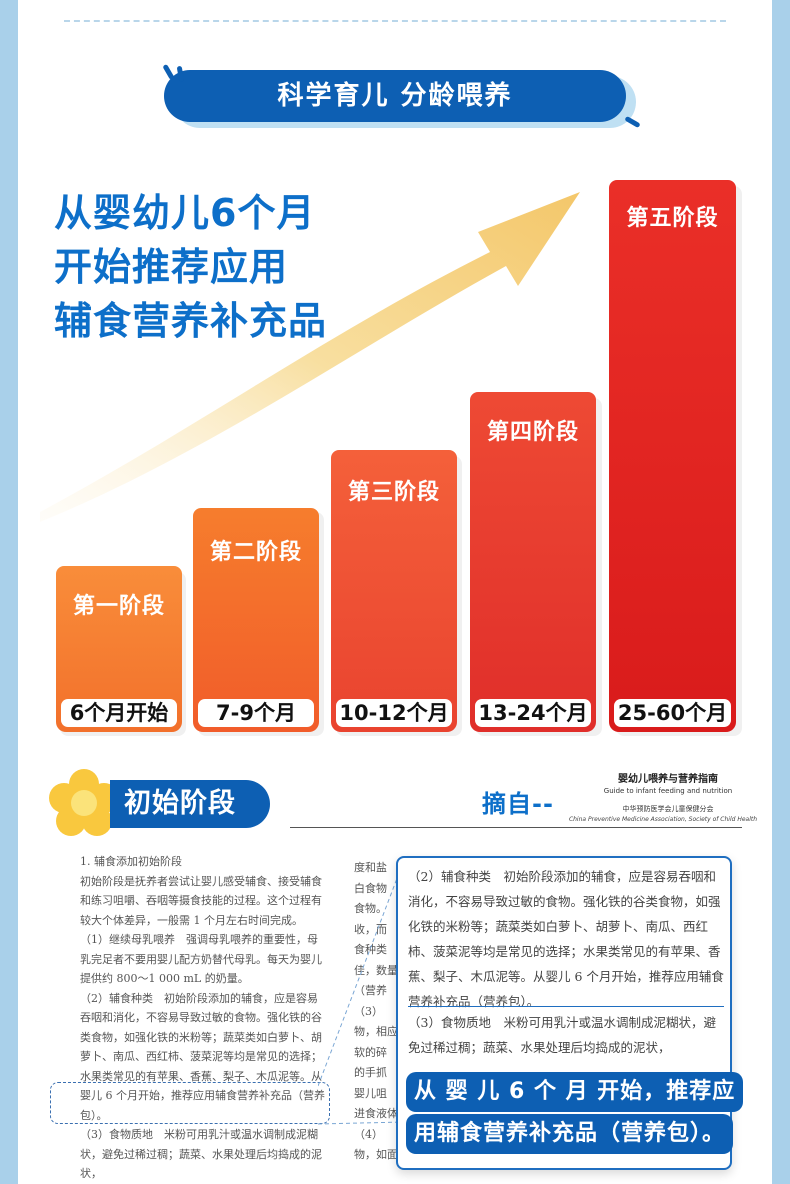 Image resolution: width=790 pixels, height=1184 pixels. I want to click on stage-bar-5: 第五阶段 25-60个月, so click(672, 456).